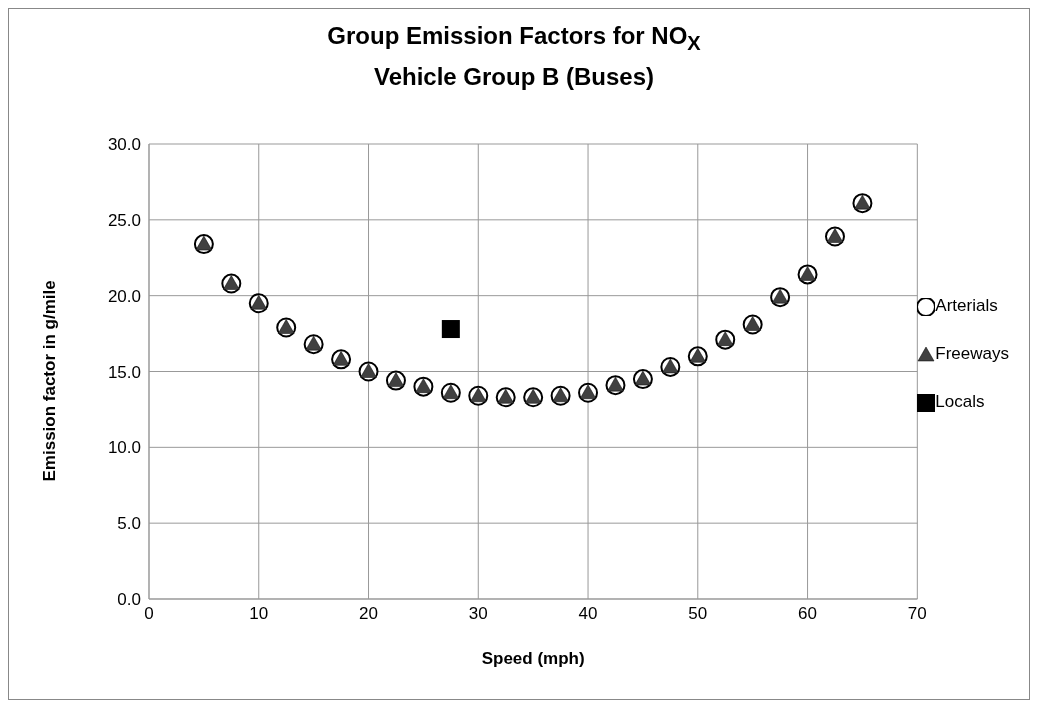 Image resolution: width=1041 pixels, height=713 pixels. What do you see at coordinates (966, 305) in the screenshot?
I see `legend-label: Arterials` at bounding box center [966, 305].